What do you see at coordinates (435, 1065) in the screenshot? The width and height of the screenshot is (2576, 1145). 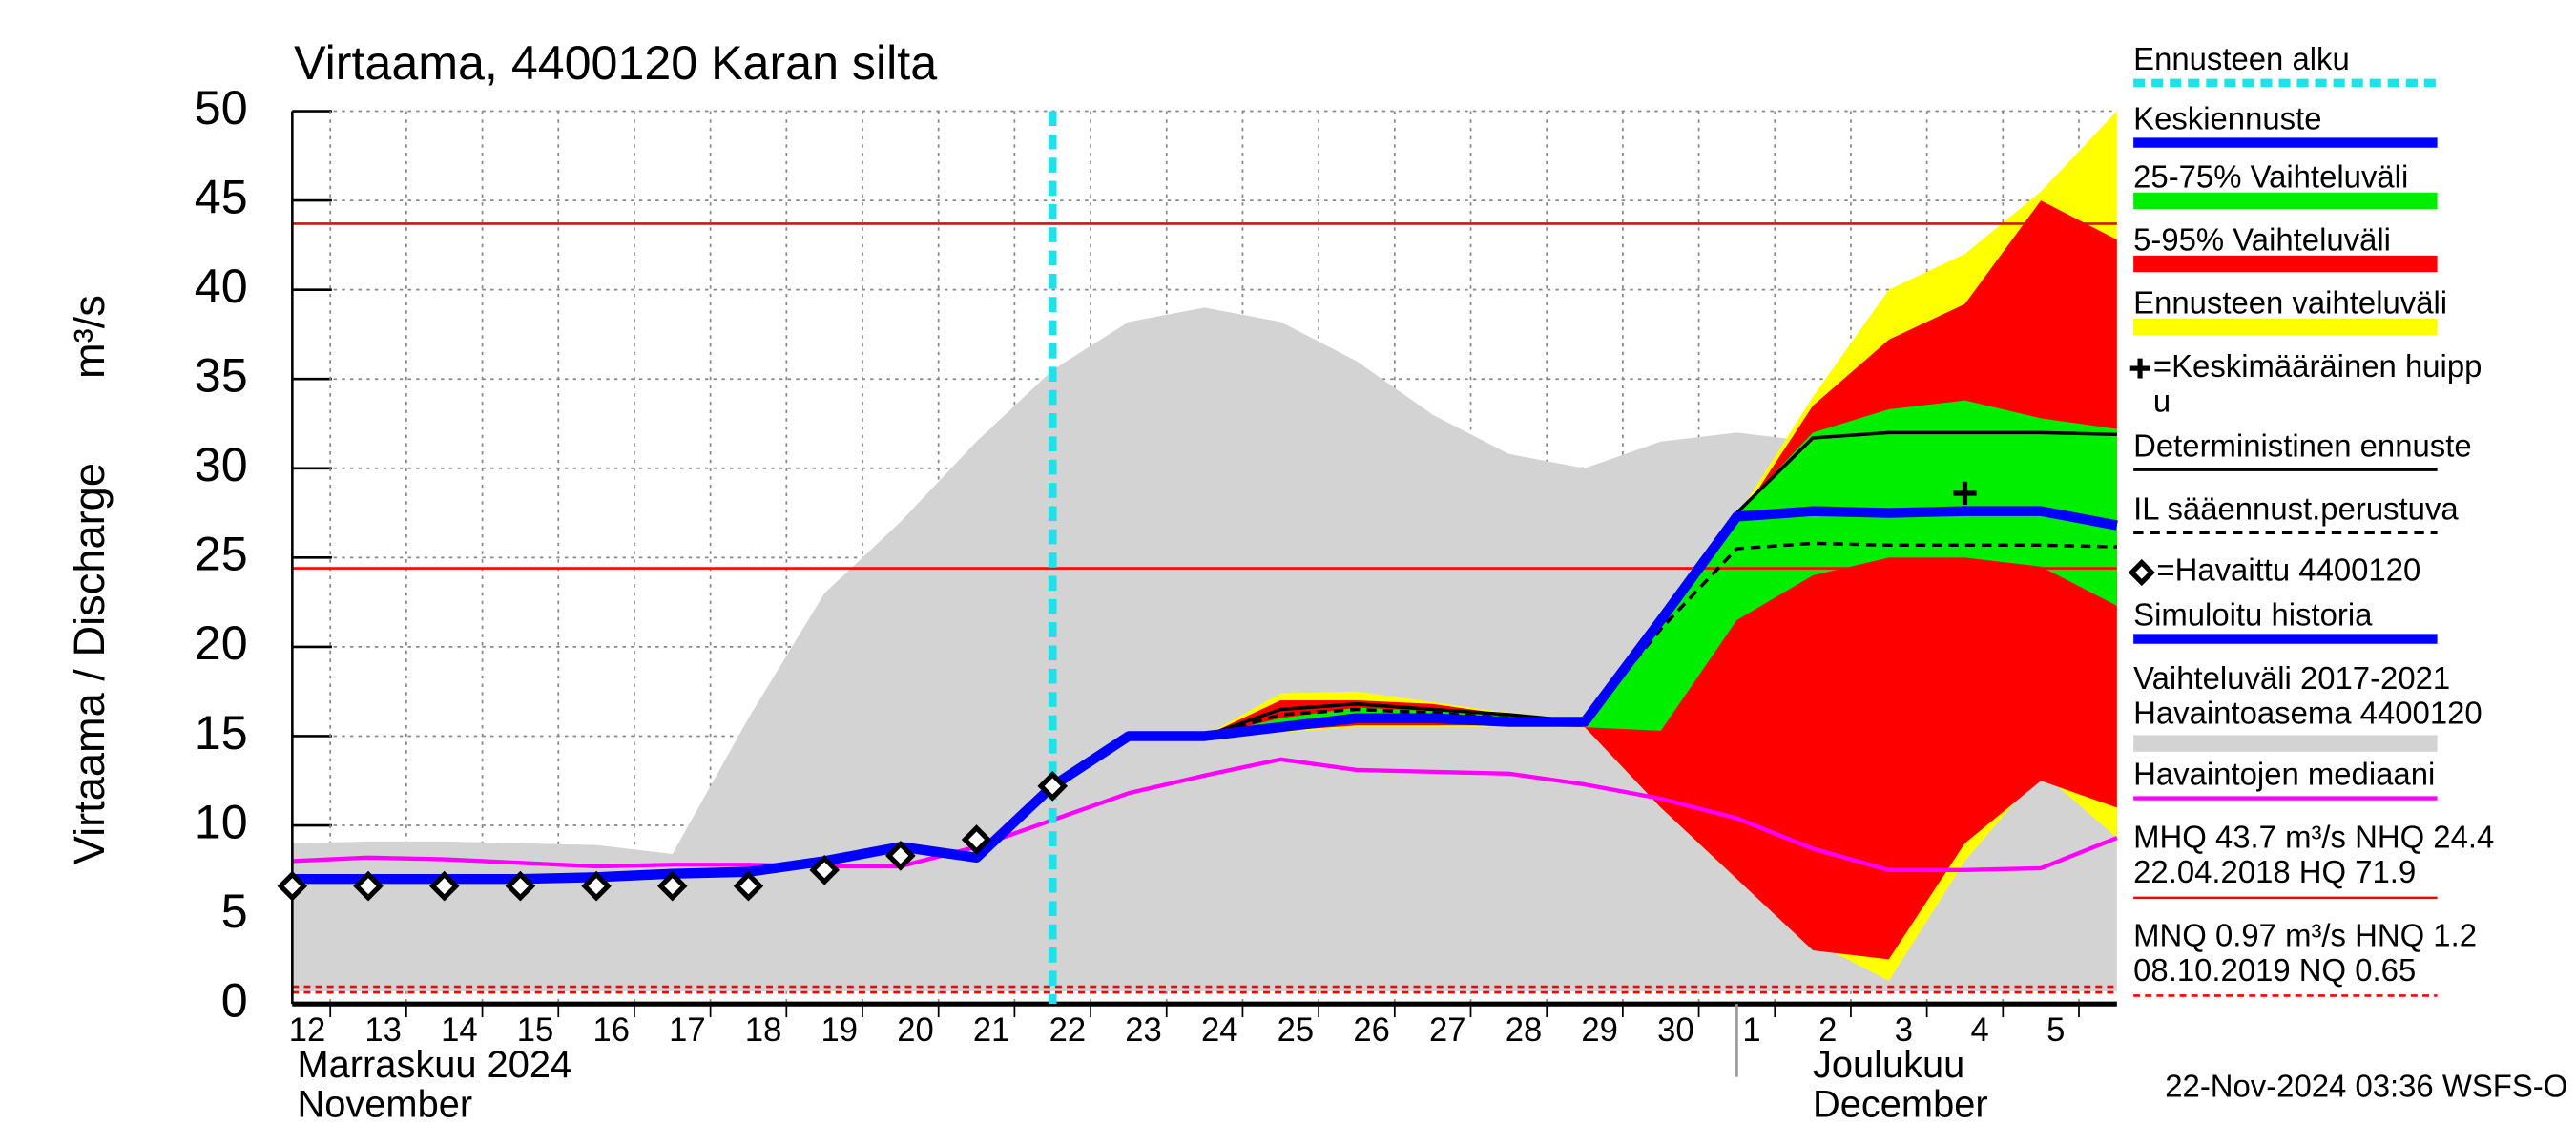 I see `month-label: Marraskuu 2024` at bounding box center [435, 1065].